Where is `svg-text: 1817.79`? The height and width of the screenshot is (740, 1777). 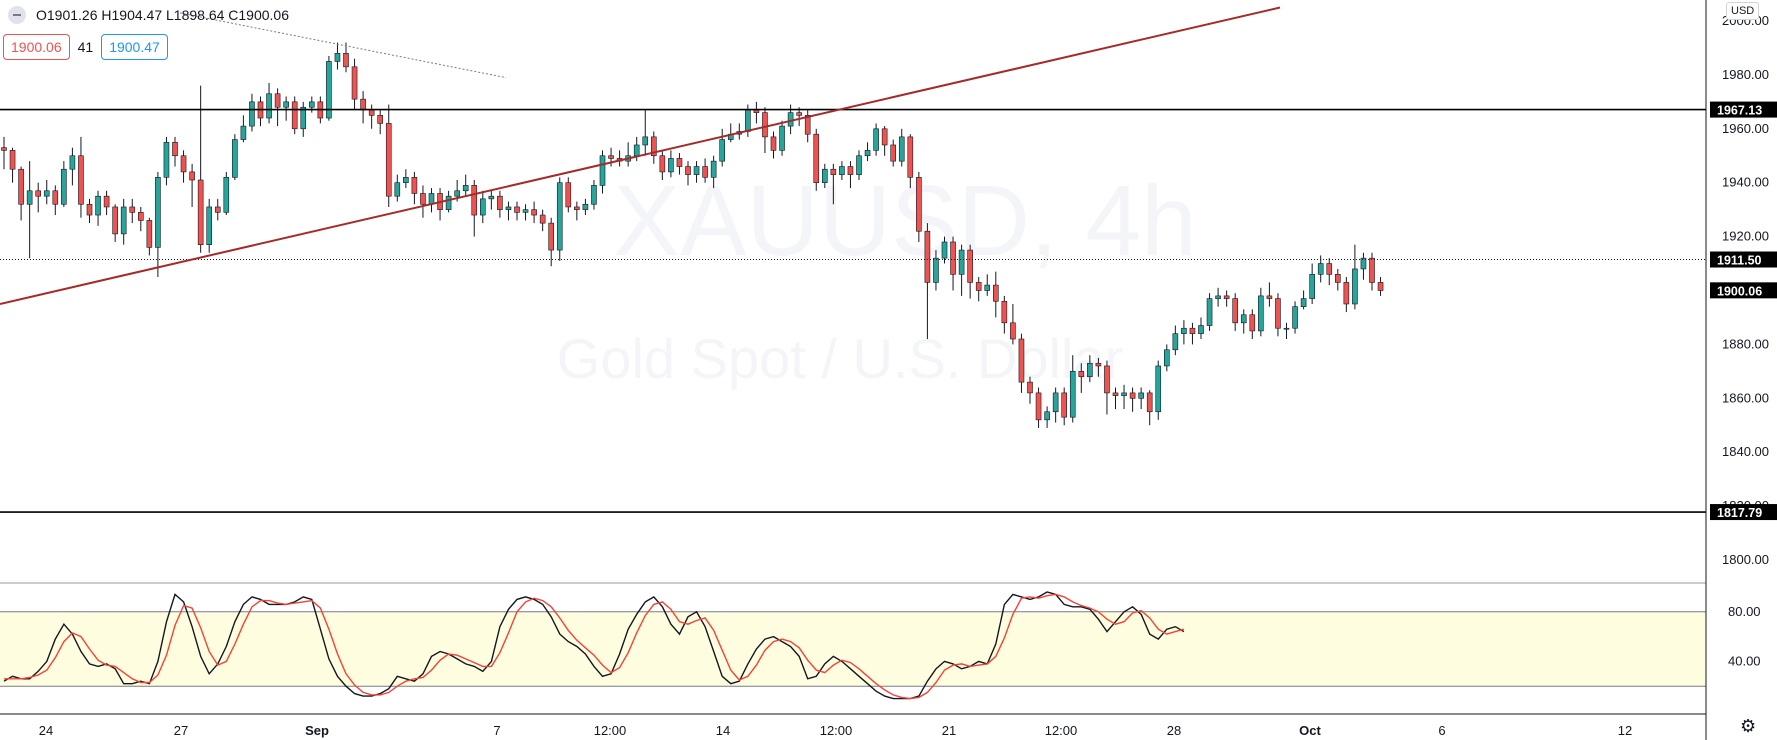 svg-text: 1817.79 is located at coordinates (1739, 513).